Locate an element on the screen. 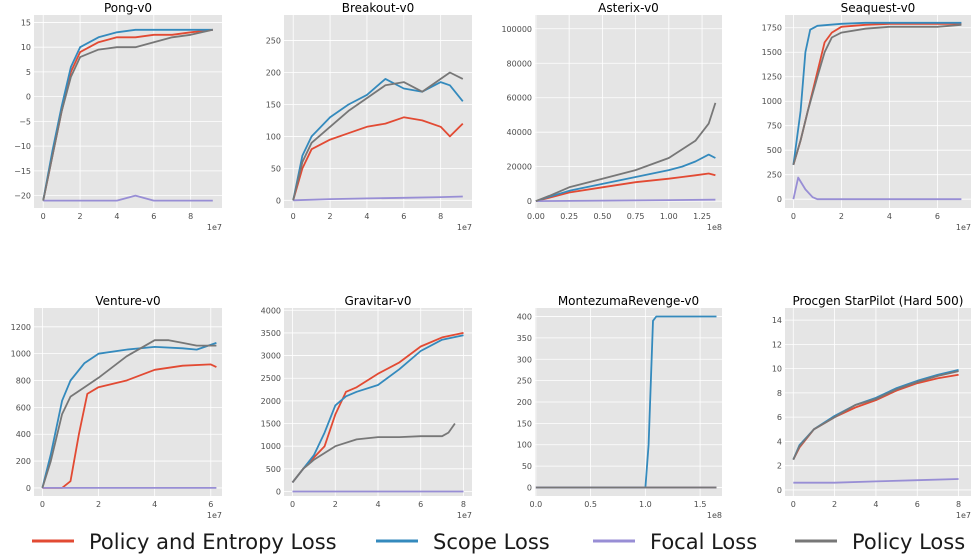  chart-8-y-tick-label: 12 is located at coordinates (777, 344).